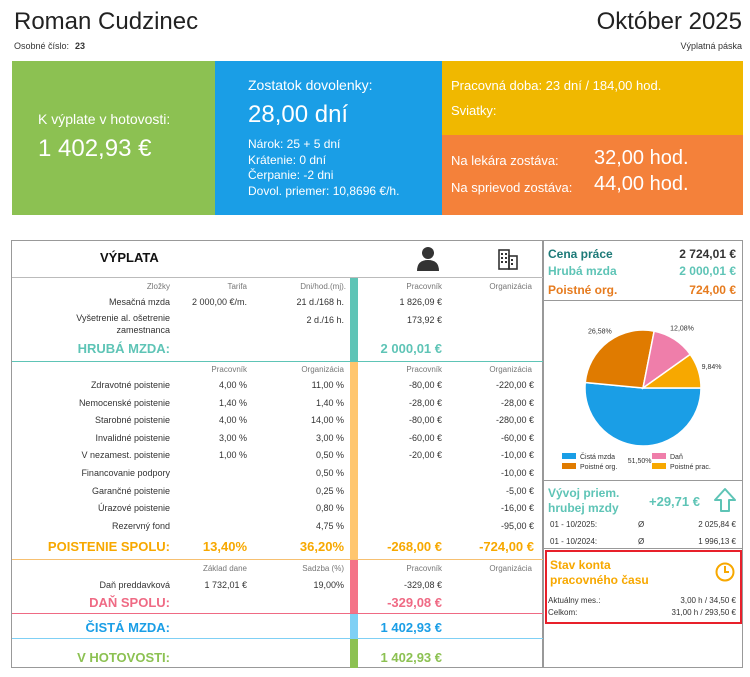 The image size is (750, 677). Describe the element at coordinates (225, 585) in the screenshot. I see `tax-base: 1 732,01 €` at that location.